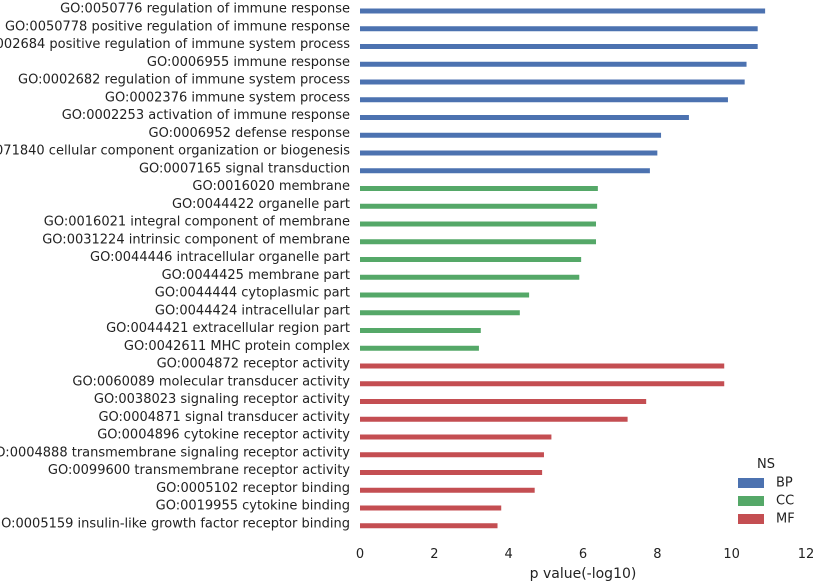 Image resolution: width=820 pixels, height=587 pixels. What do you see at coordinates (751, 483) in the screenshot?
I see `legend-swatch-bp` at bounding box center [751, 483].